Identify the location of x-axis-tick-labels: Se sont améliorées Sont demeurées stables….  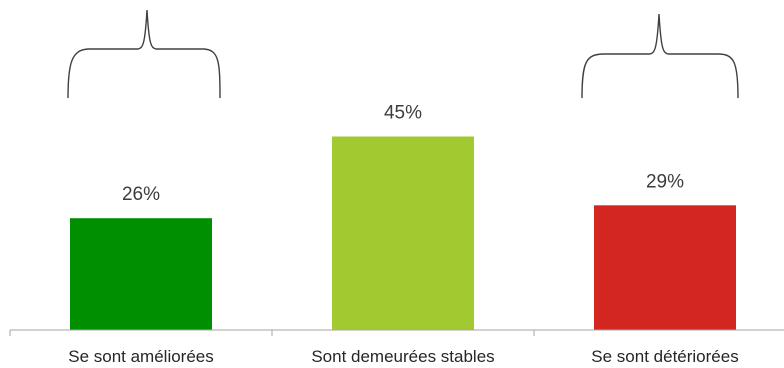
(403, 356).